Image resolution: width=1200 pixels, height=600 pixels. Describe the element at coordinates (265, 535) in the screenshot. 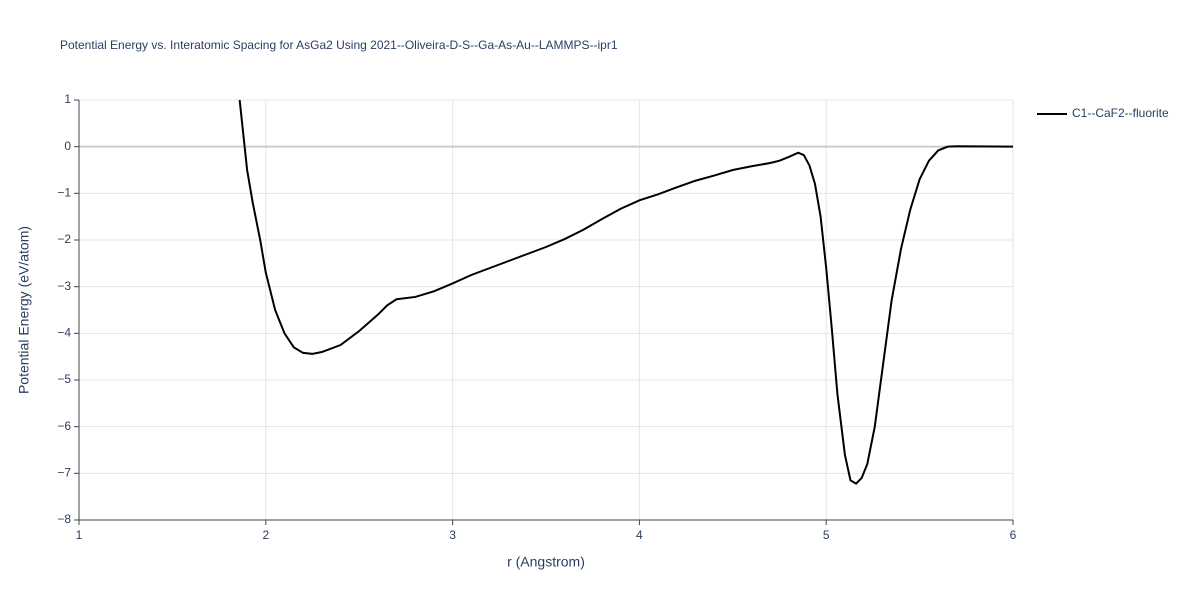

I see `x-tick-label: 2` at that location.